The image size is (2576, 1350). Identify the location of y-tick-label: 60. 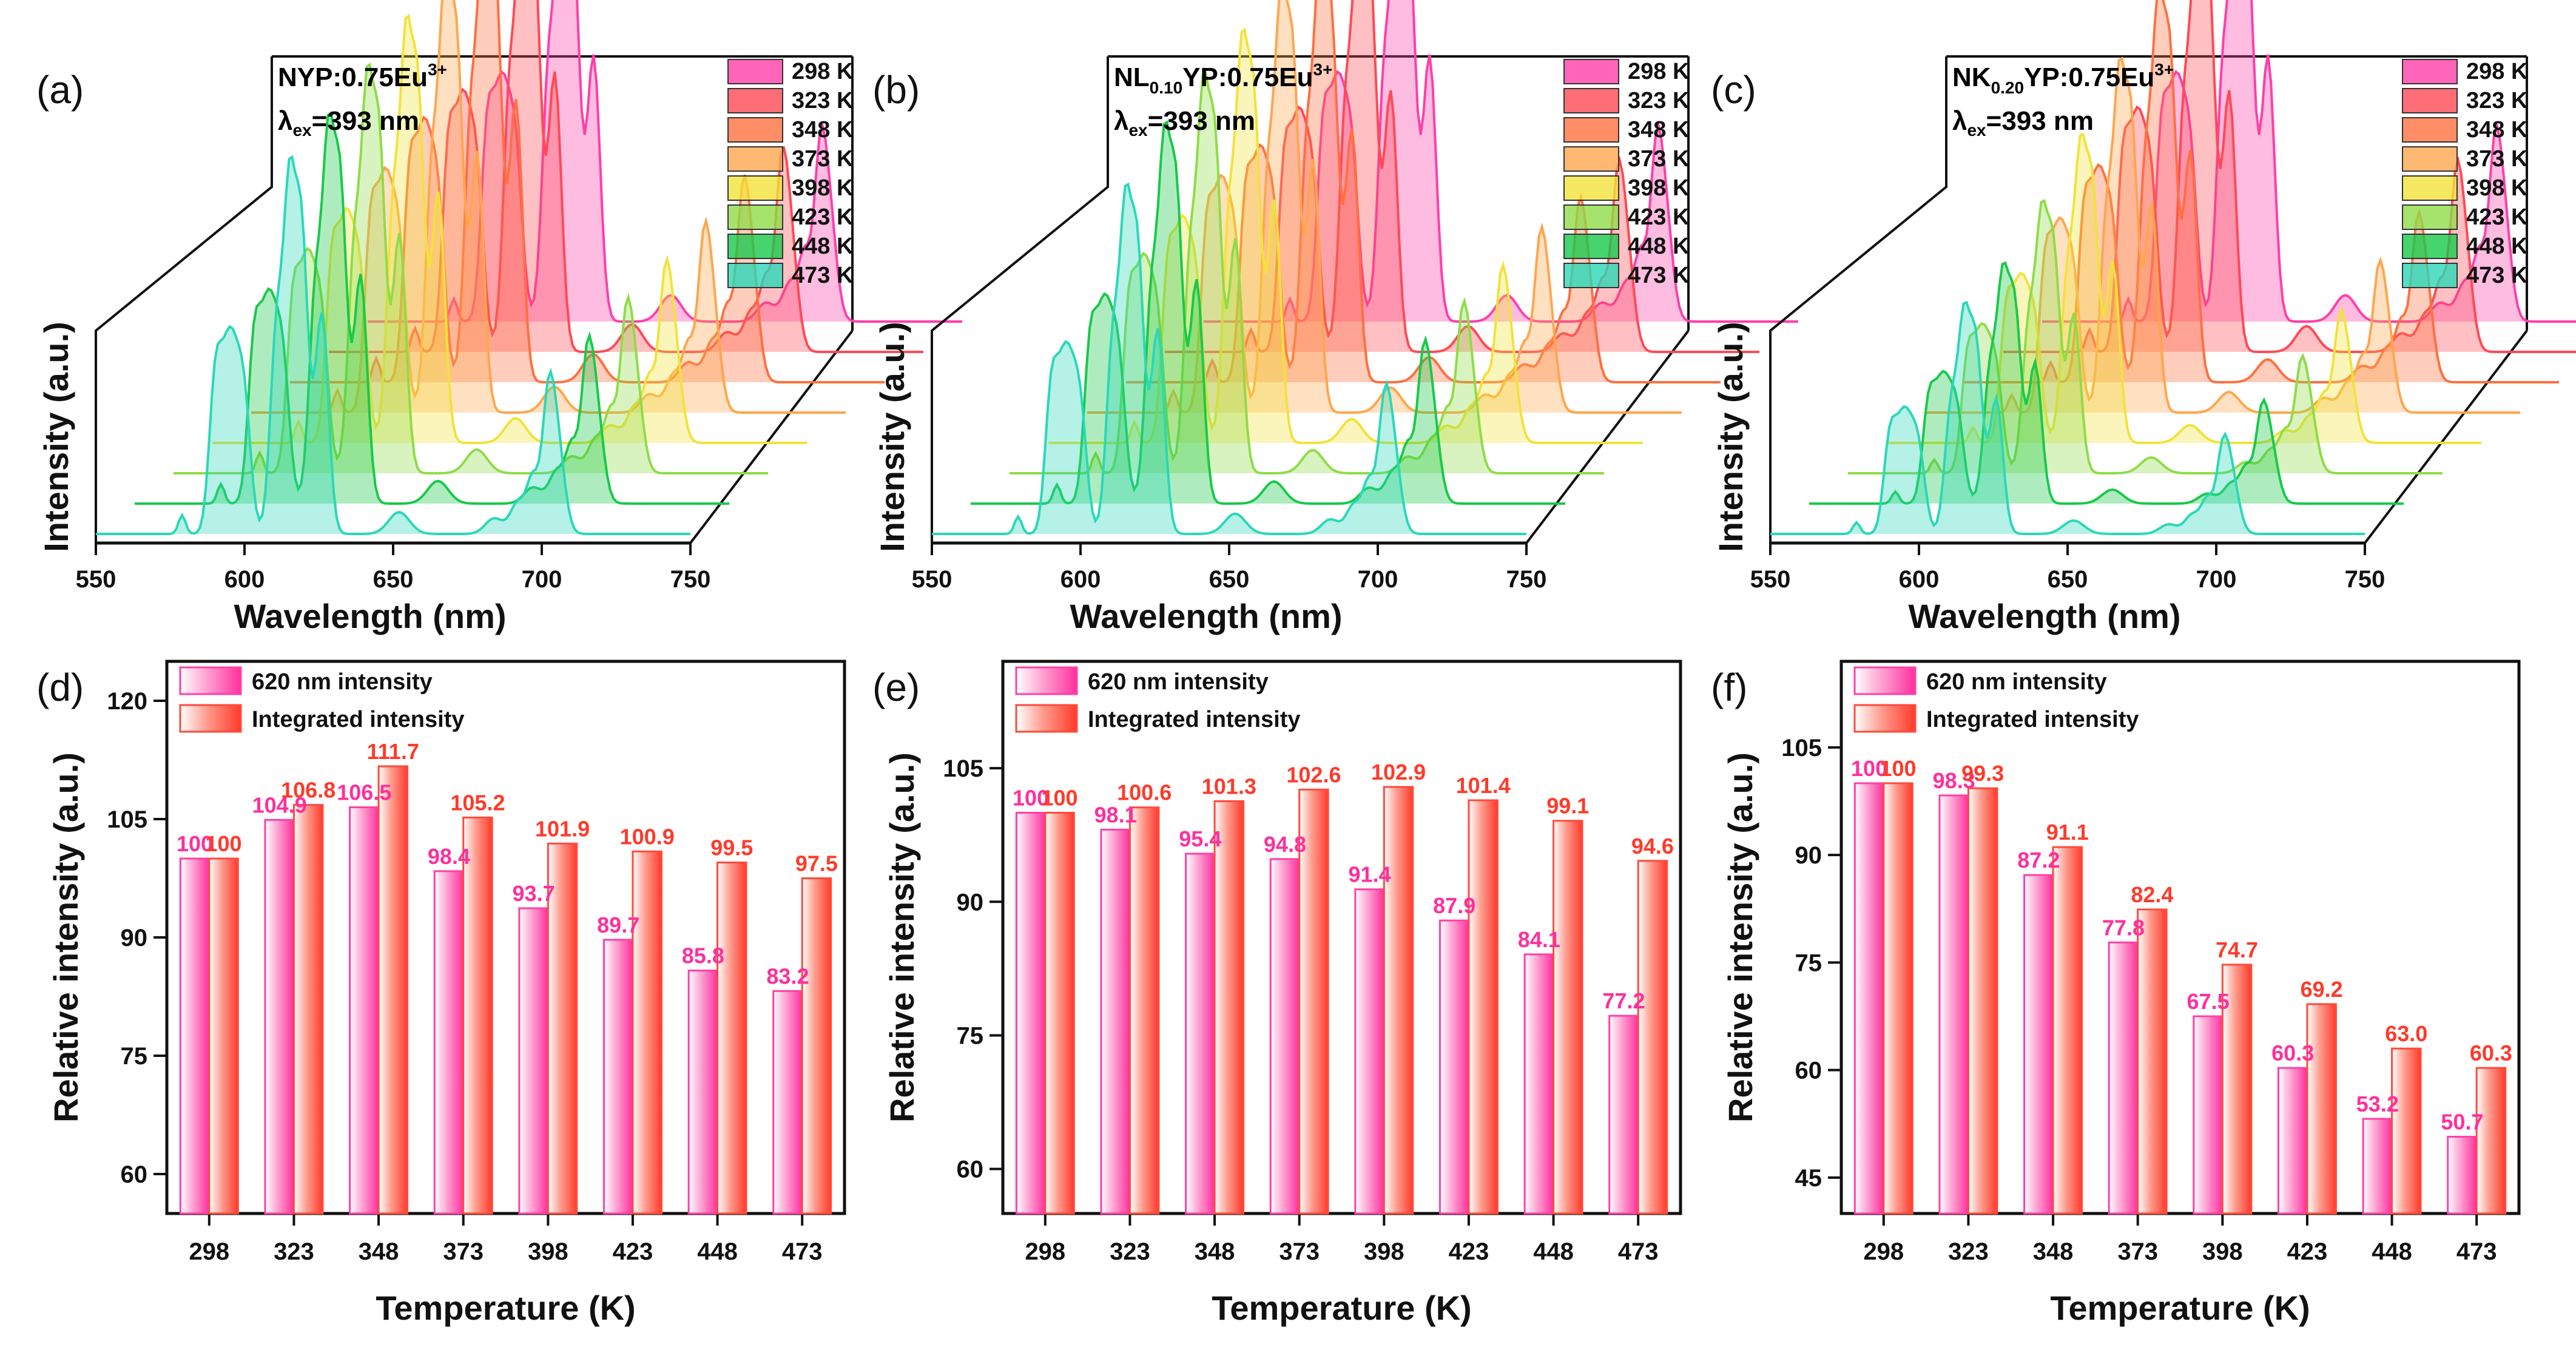
(1809, 1071).